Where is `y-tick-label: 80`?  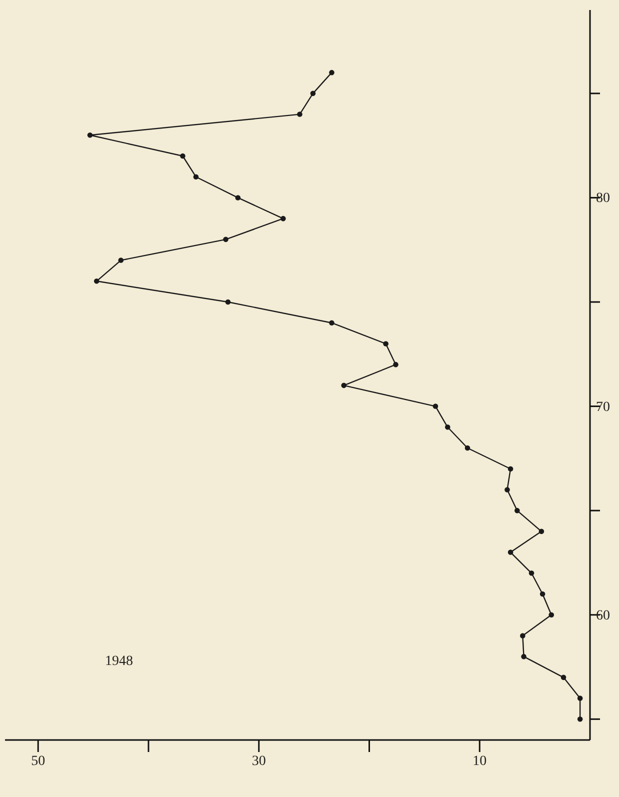
y-tick-label: 80 is located at coordinates (603, 198).